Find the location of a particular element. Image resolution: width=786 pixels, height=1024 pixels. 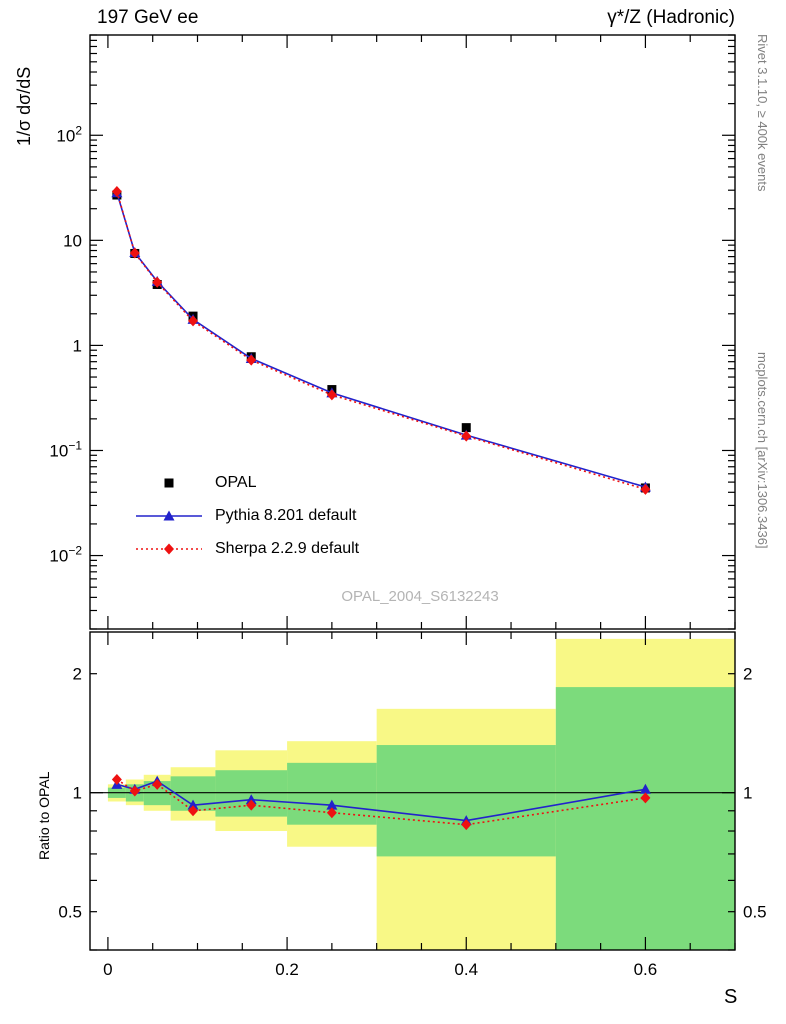

rivet-version-note: Rivet 3.1.10, ≥ 400k events is located at coordinates (762, 113).